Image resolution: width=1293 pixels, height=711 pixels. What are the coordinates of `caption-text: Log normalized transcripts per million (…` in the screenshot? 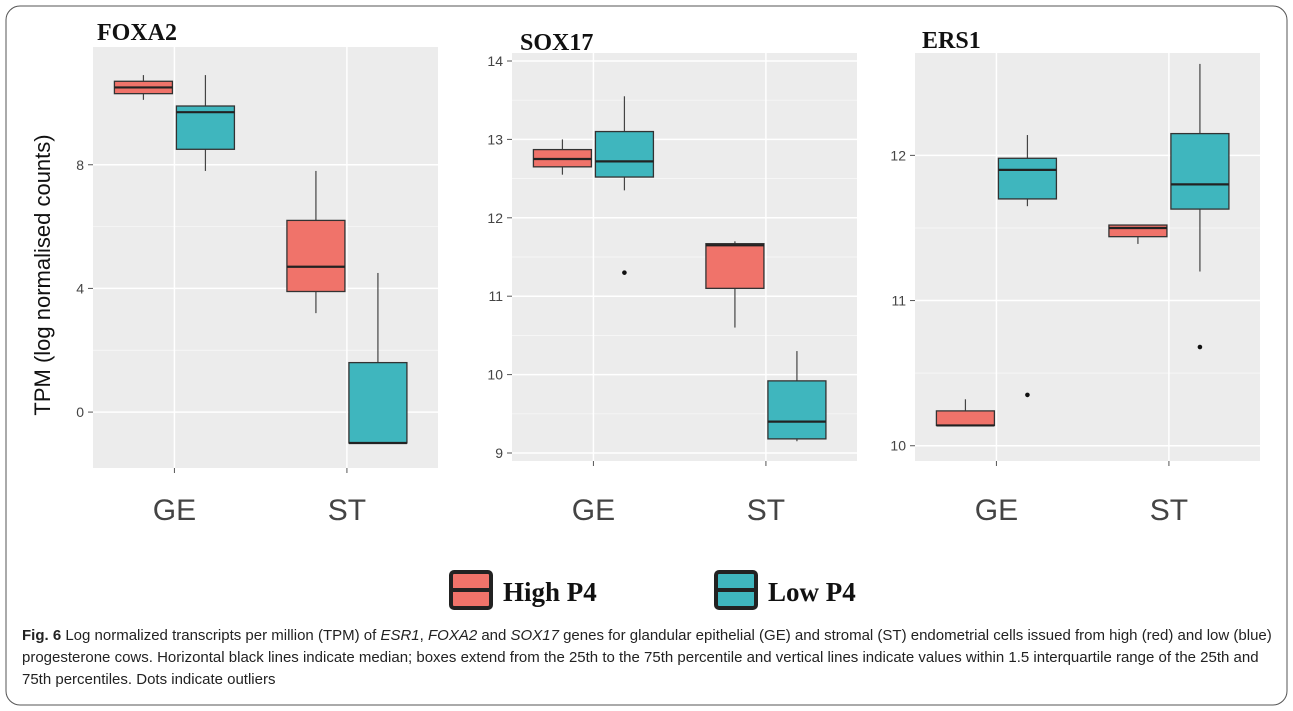 It's located at (647, 657).